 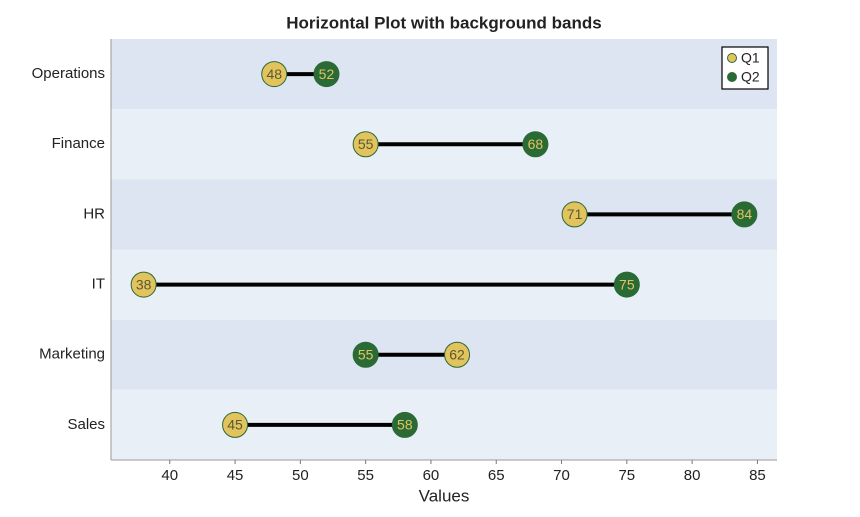 I want to click on x-axis-label: Values, so click(x=444, y=495).